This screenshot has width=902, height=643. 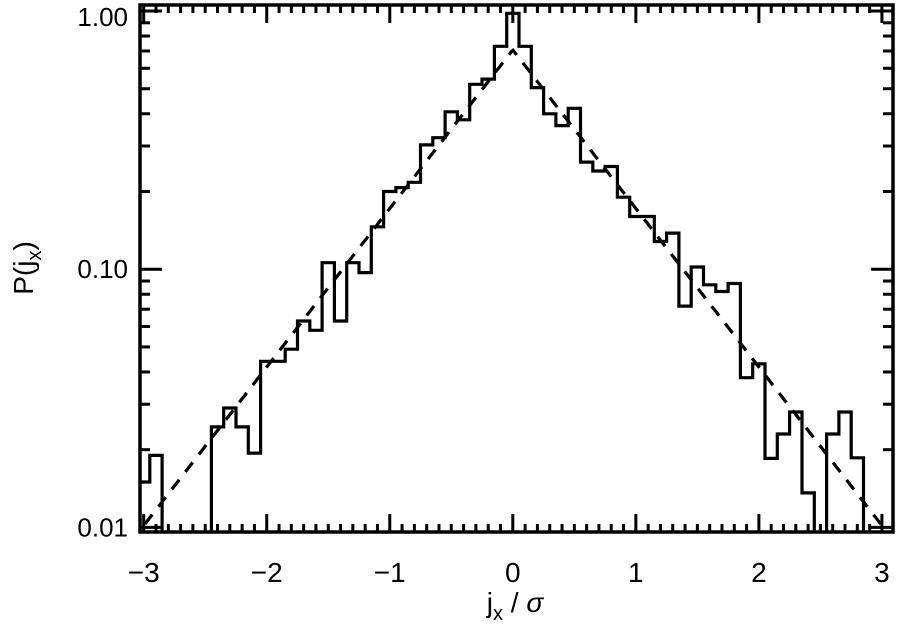 I want to click on y-tick-labels: 0.01 0.10 1.00, so click(x=102, y=272).